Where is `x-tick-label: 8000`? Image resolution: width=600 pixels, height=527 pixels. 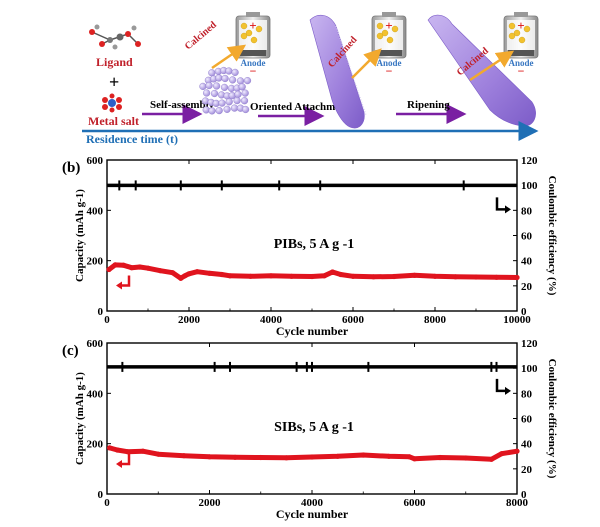 x-tick-label: 8000 is located at coordinates (517, 503).